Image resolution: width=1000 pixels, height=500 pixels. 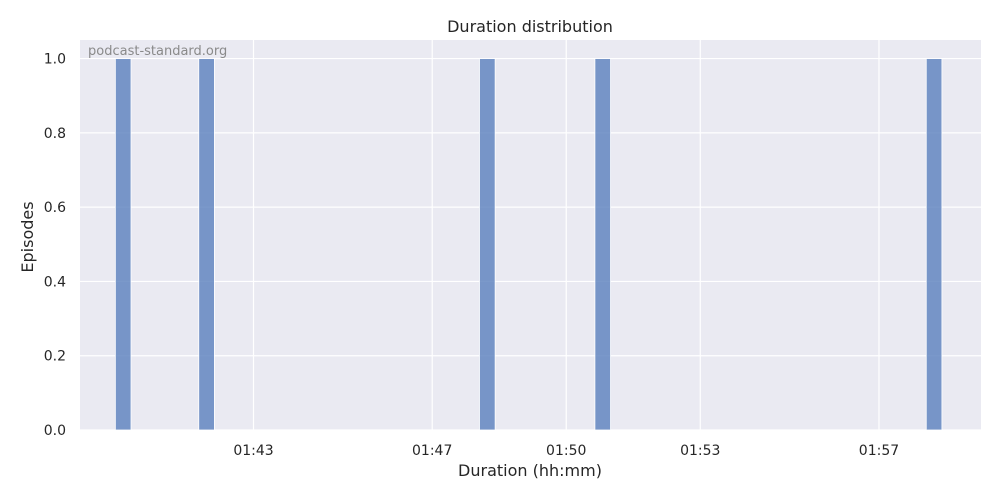 What do you see at coordinates (55, 208) in the screenshot?
I see `y-tick-label: 0.6` at bounding box center [55, 208].